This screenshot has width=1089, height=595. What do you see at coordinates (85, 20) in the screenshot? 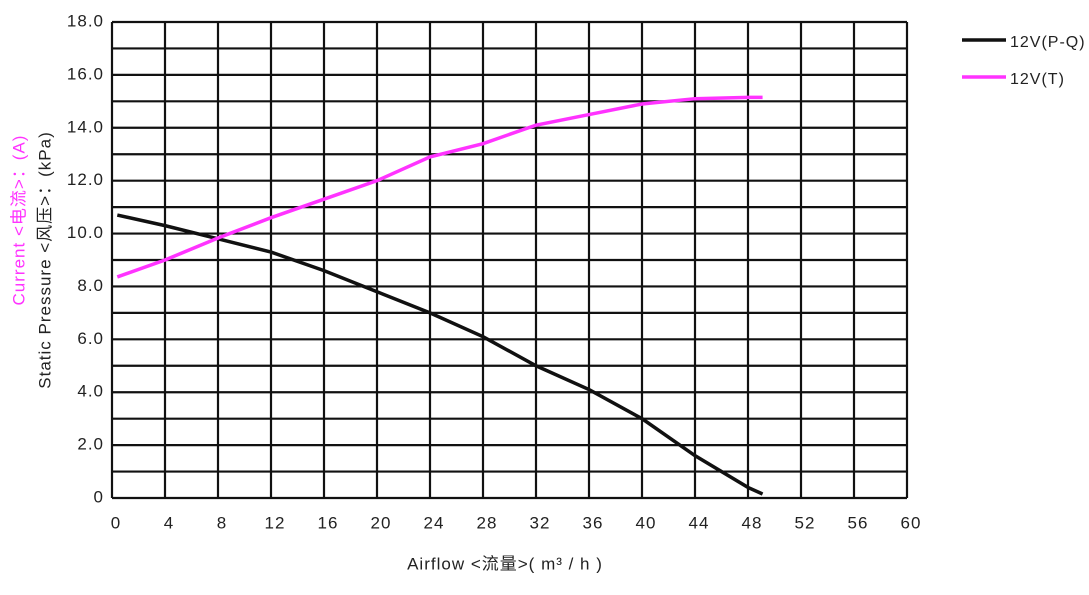
I see `y-tick-label: 18.0` at bounding box center [85, 20].